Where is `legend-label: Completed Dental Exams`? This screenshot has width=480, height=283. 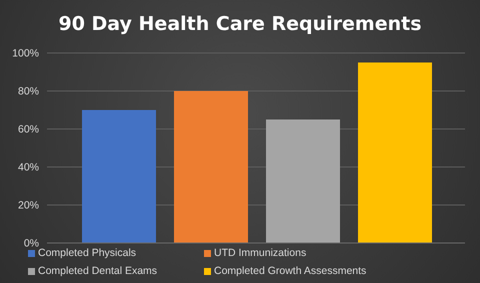 legend-label: Completed Dental Exams is located at coordinates (98, 271).